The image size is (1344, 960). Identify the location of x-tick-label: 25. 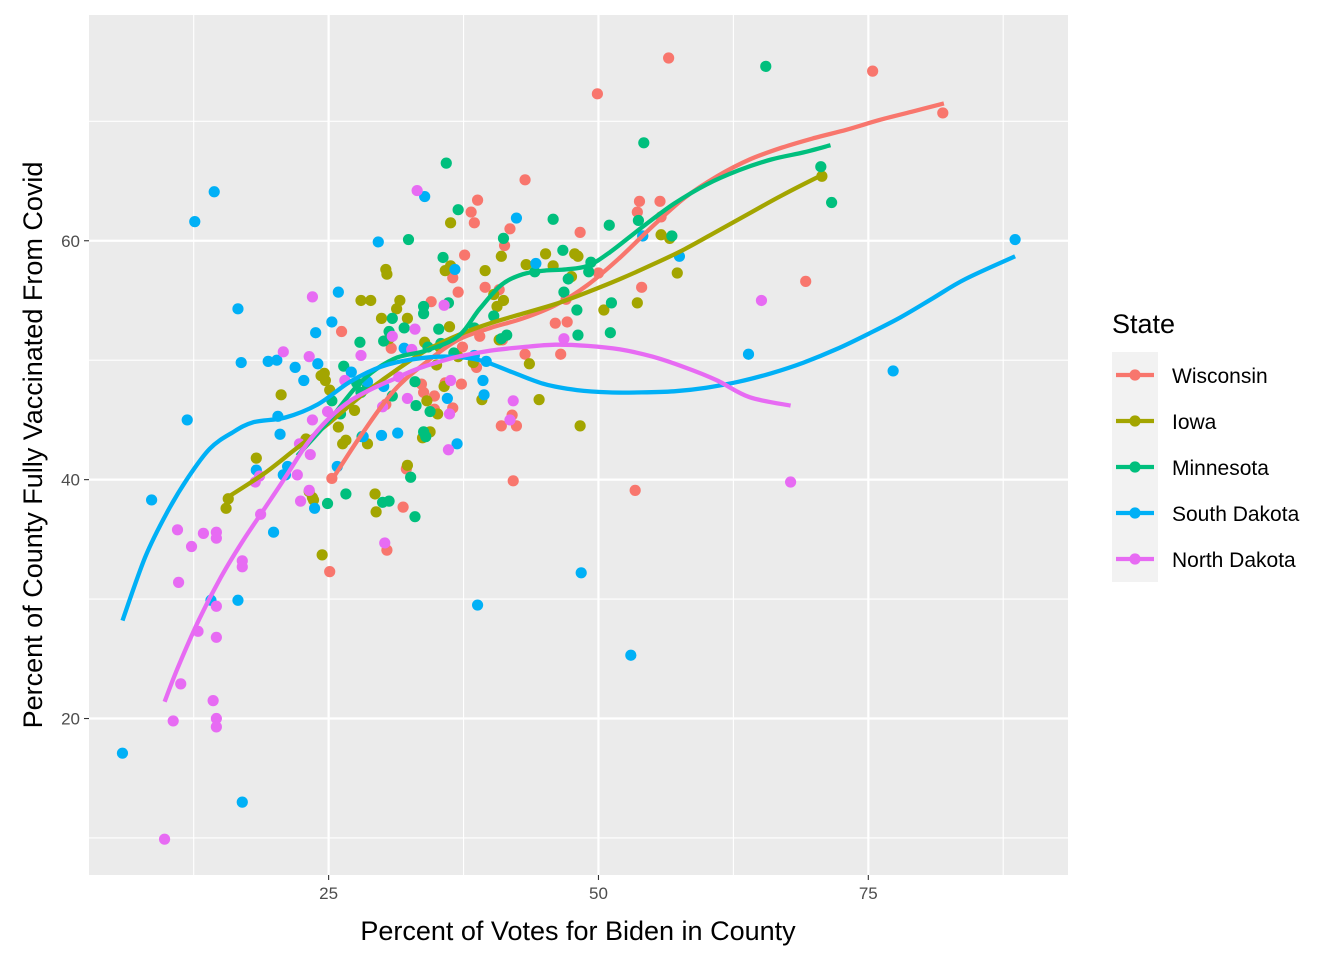
(328, 893).